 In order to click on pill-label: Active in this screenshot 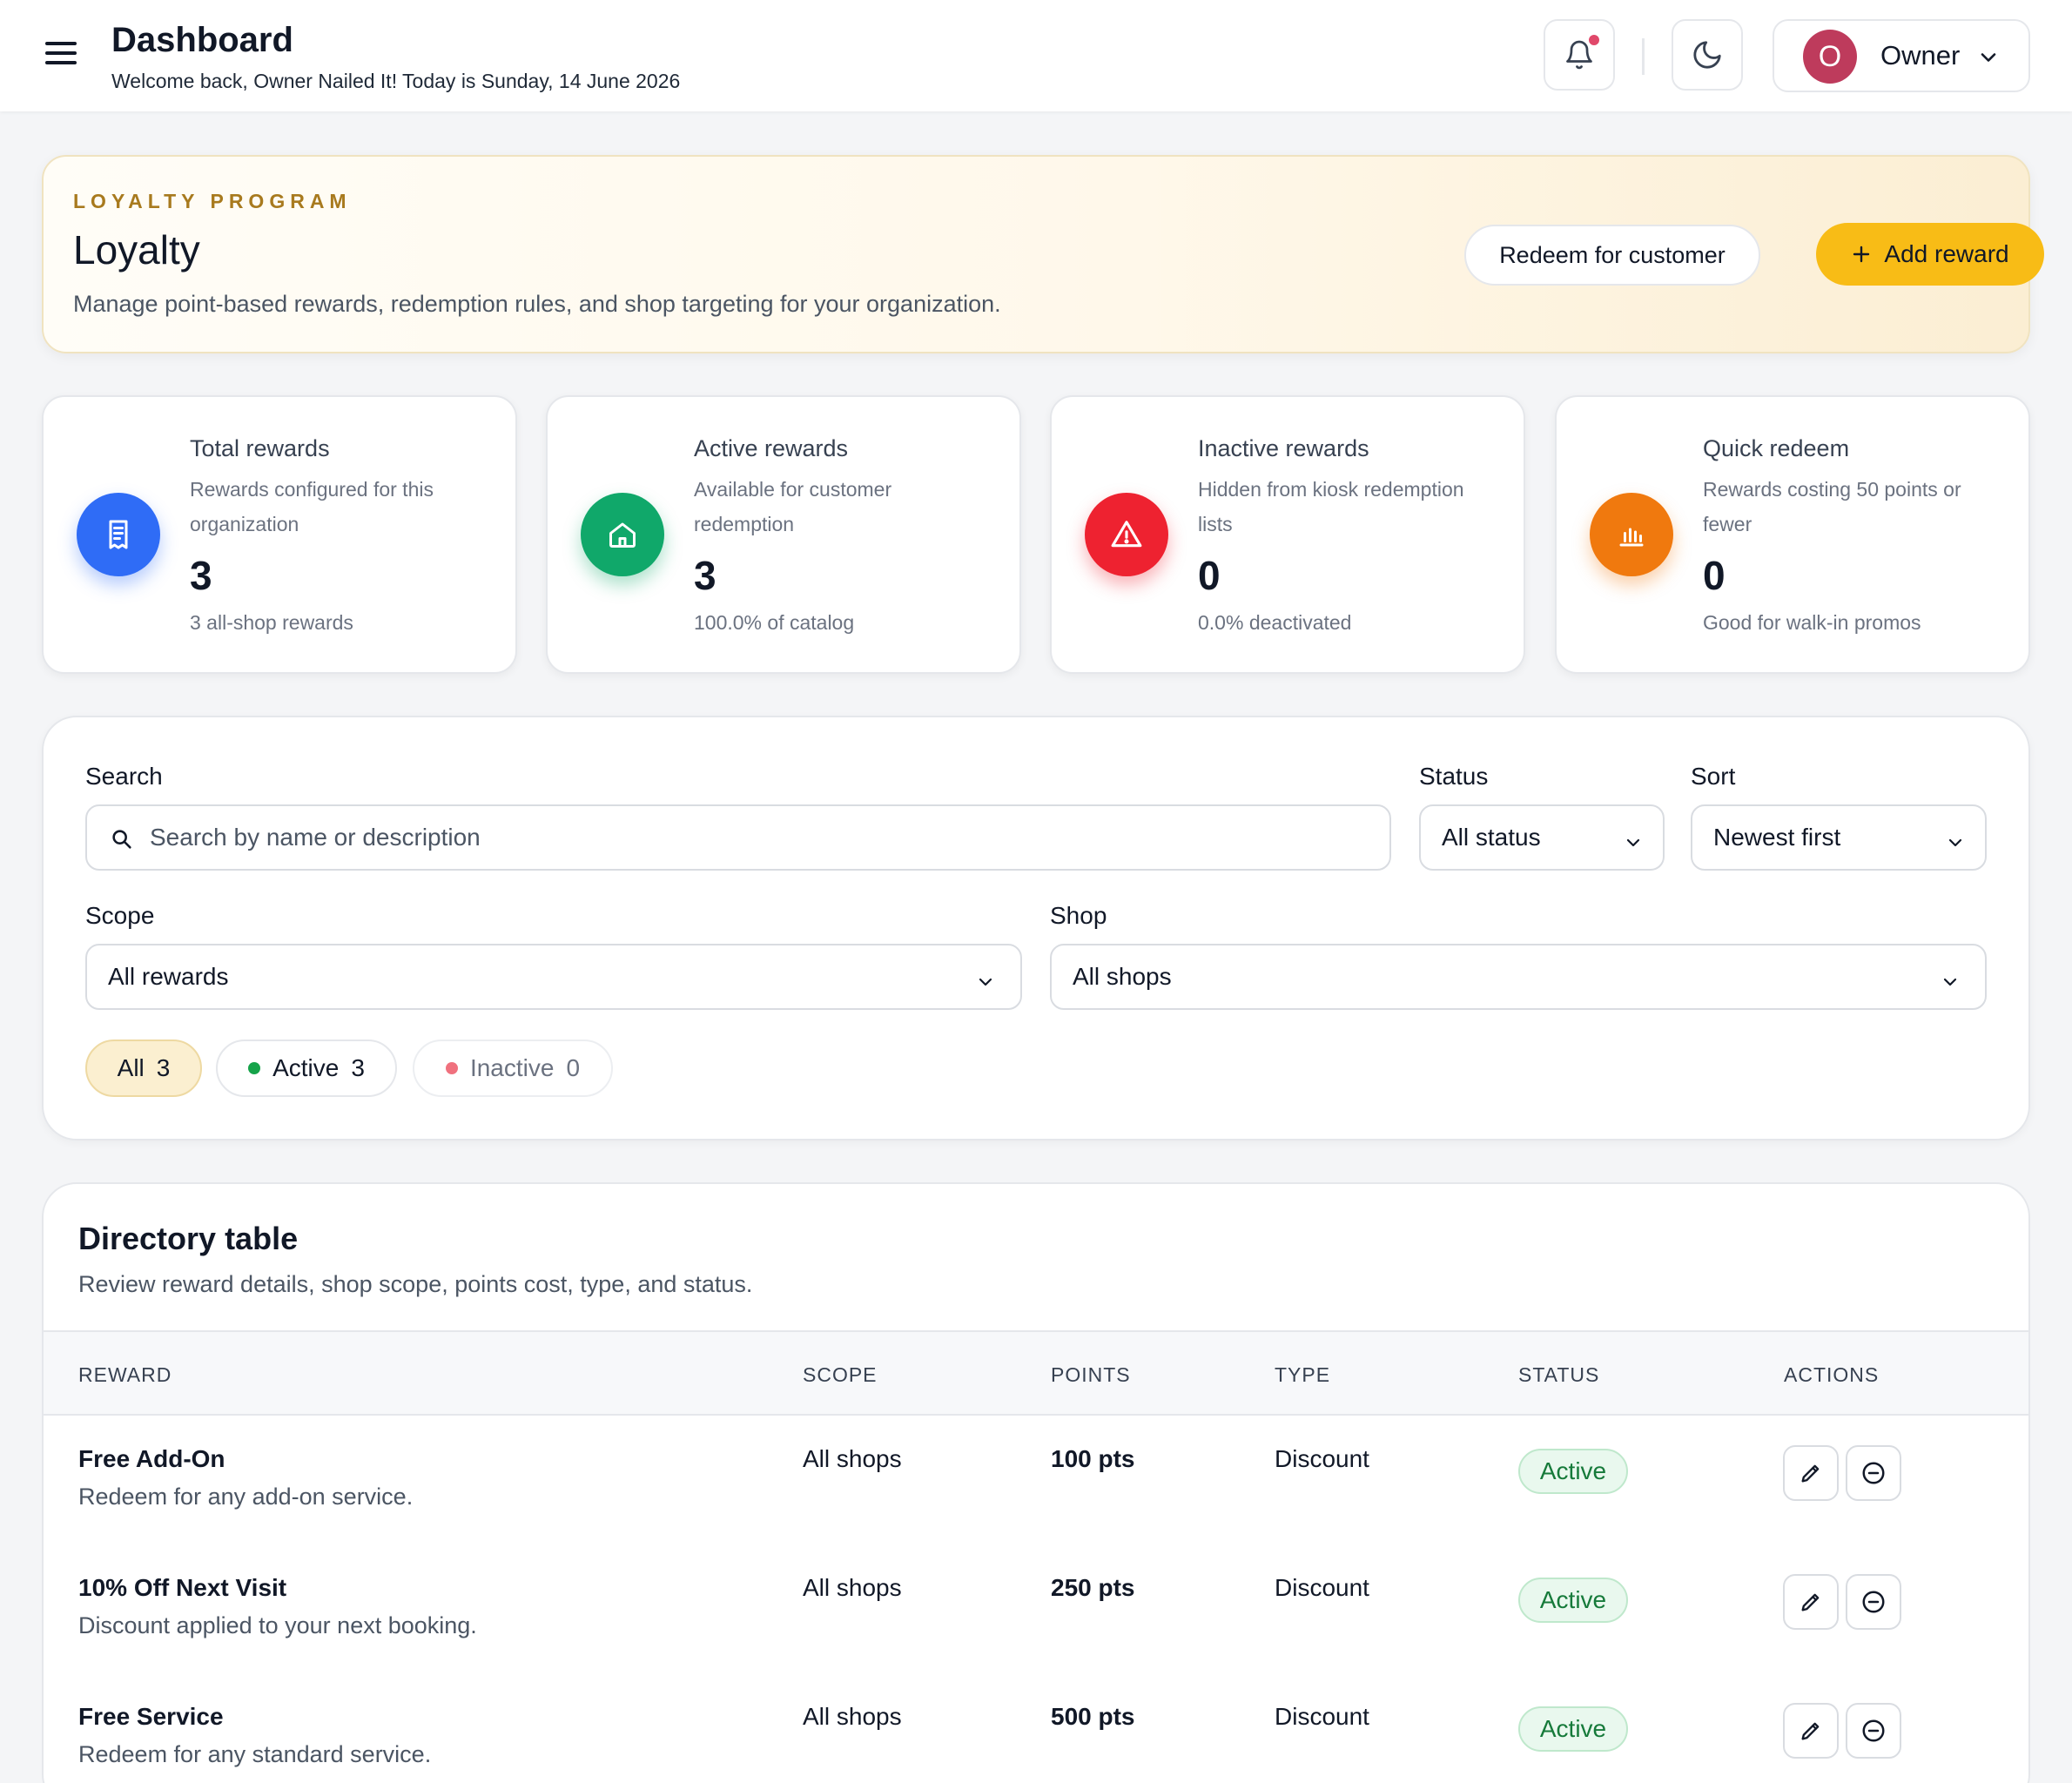, I will do `click(306, 1067)`.